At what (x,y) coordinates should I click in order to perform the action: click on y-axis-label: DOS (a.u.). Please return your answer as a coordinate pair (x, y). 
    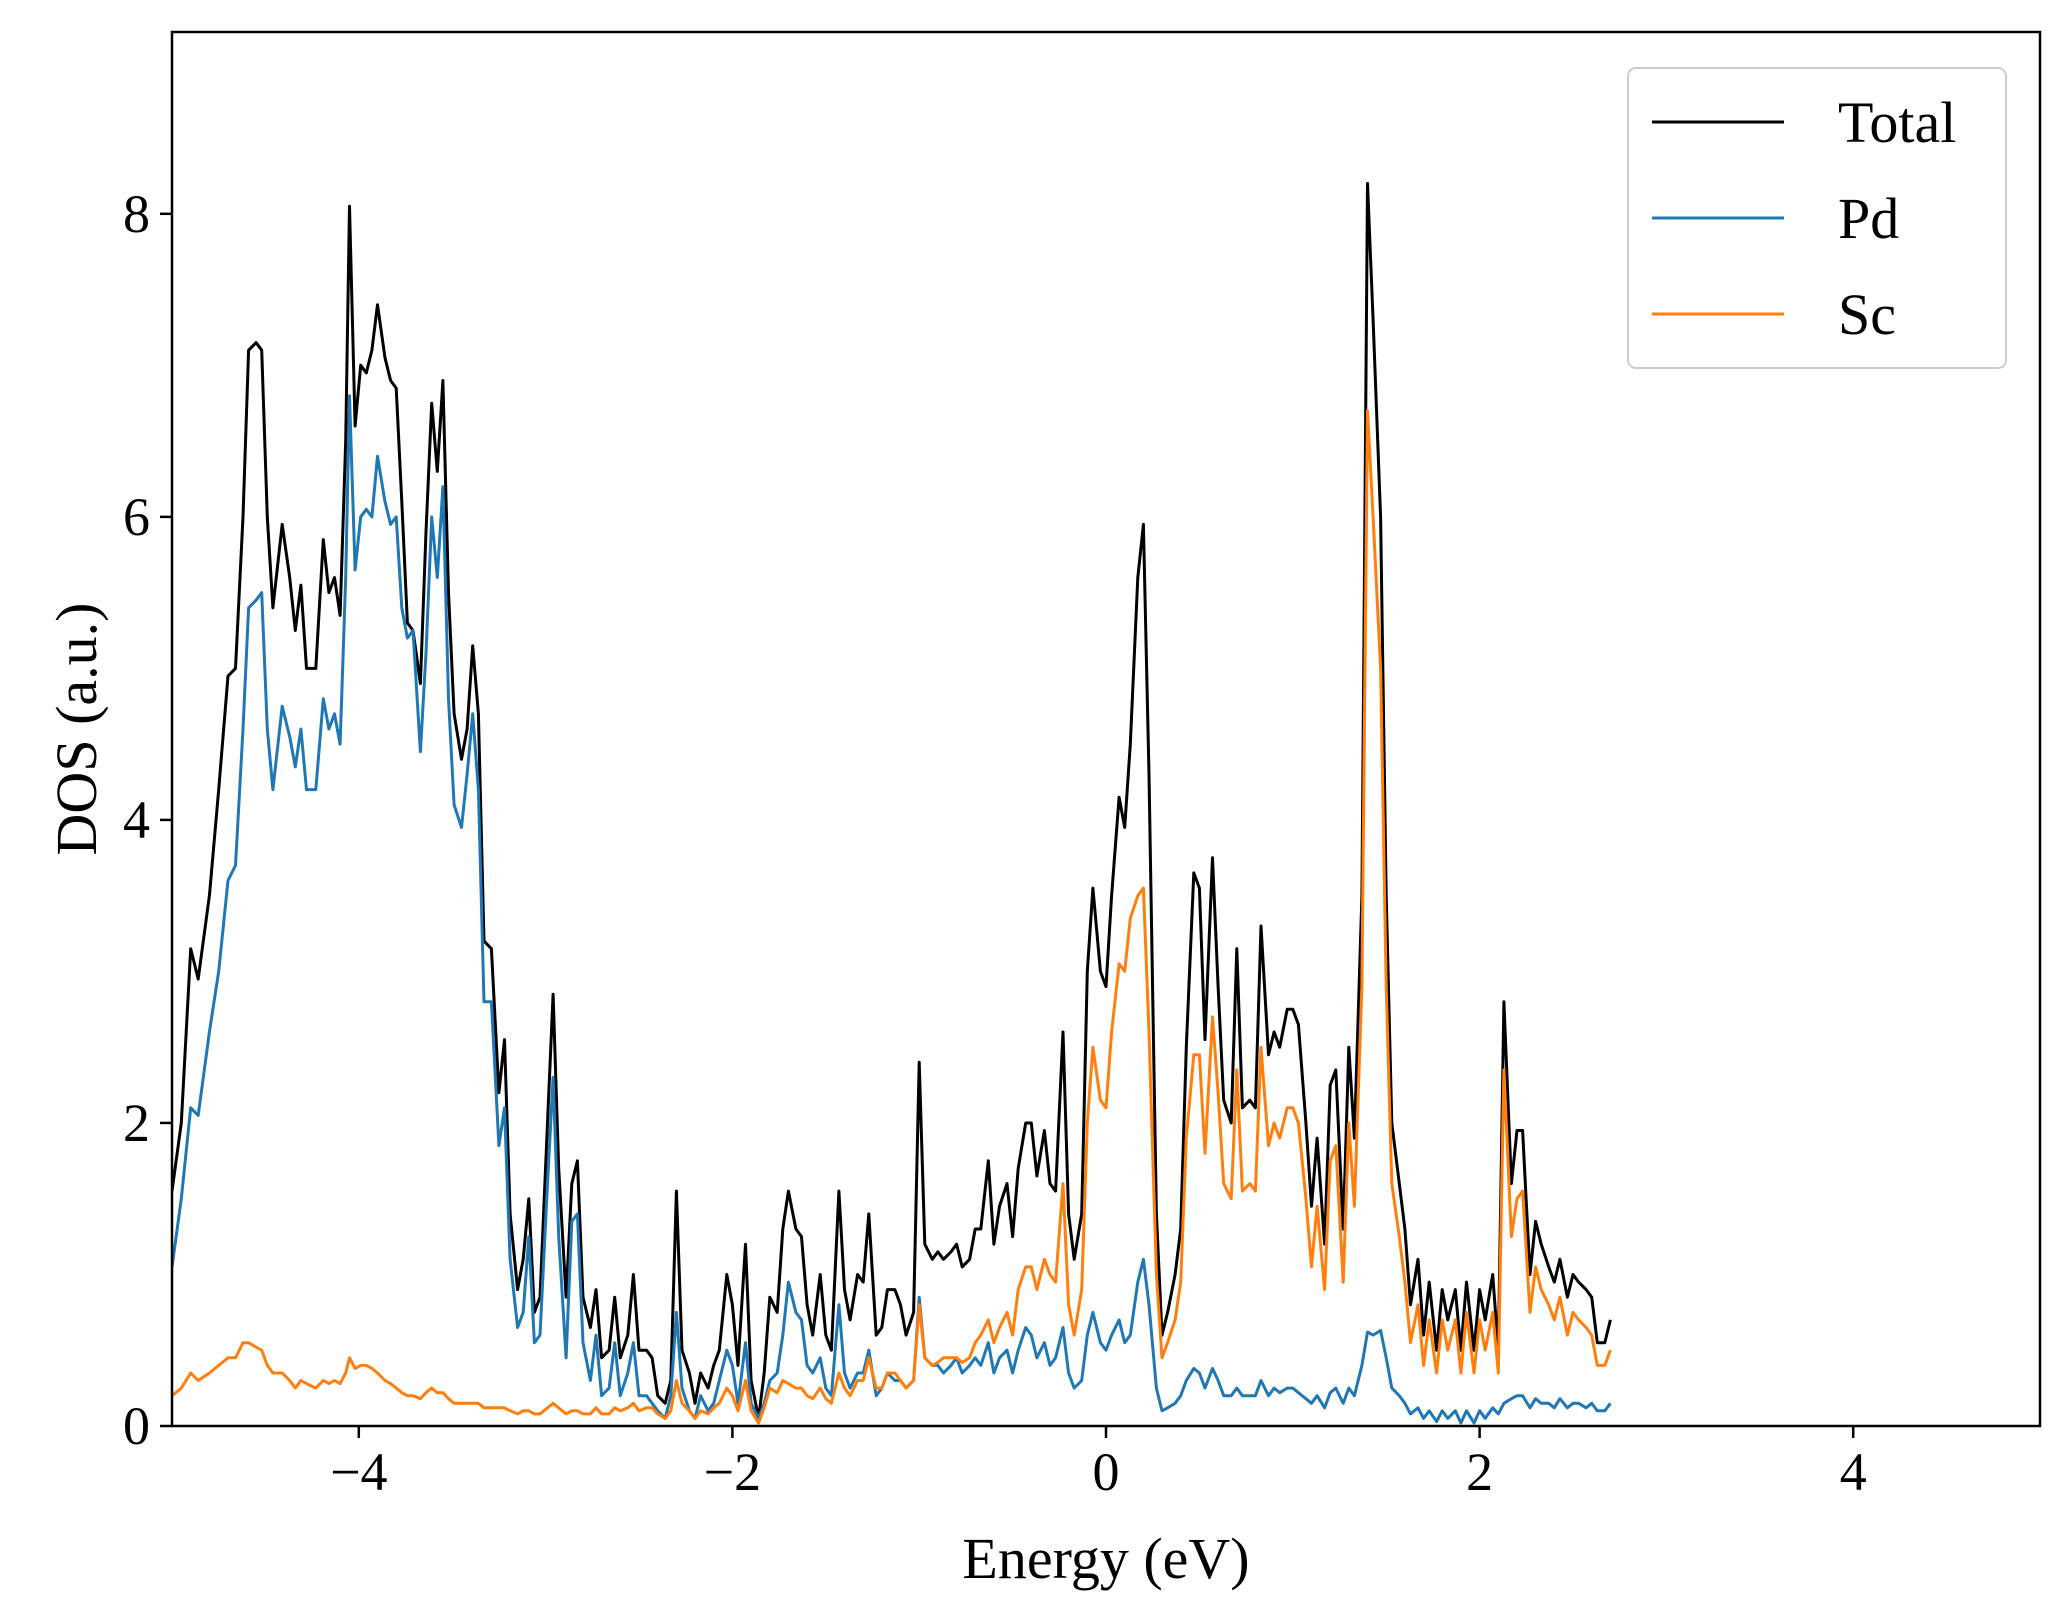
    Looking at the image, I should click on (76, 729).